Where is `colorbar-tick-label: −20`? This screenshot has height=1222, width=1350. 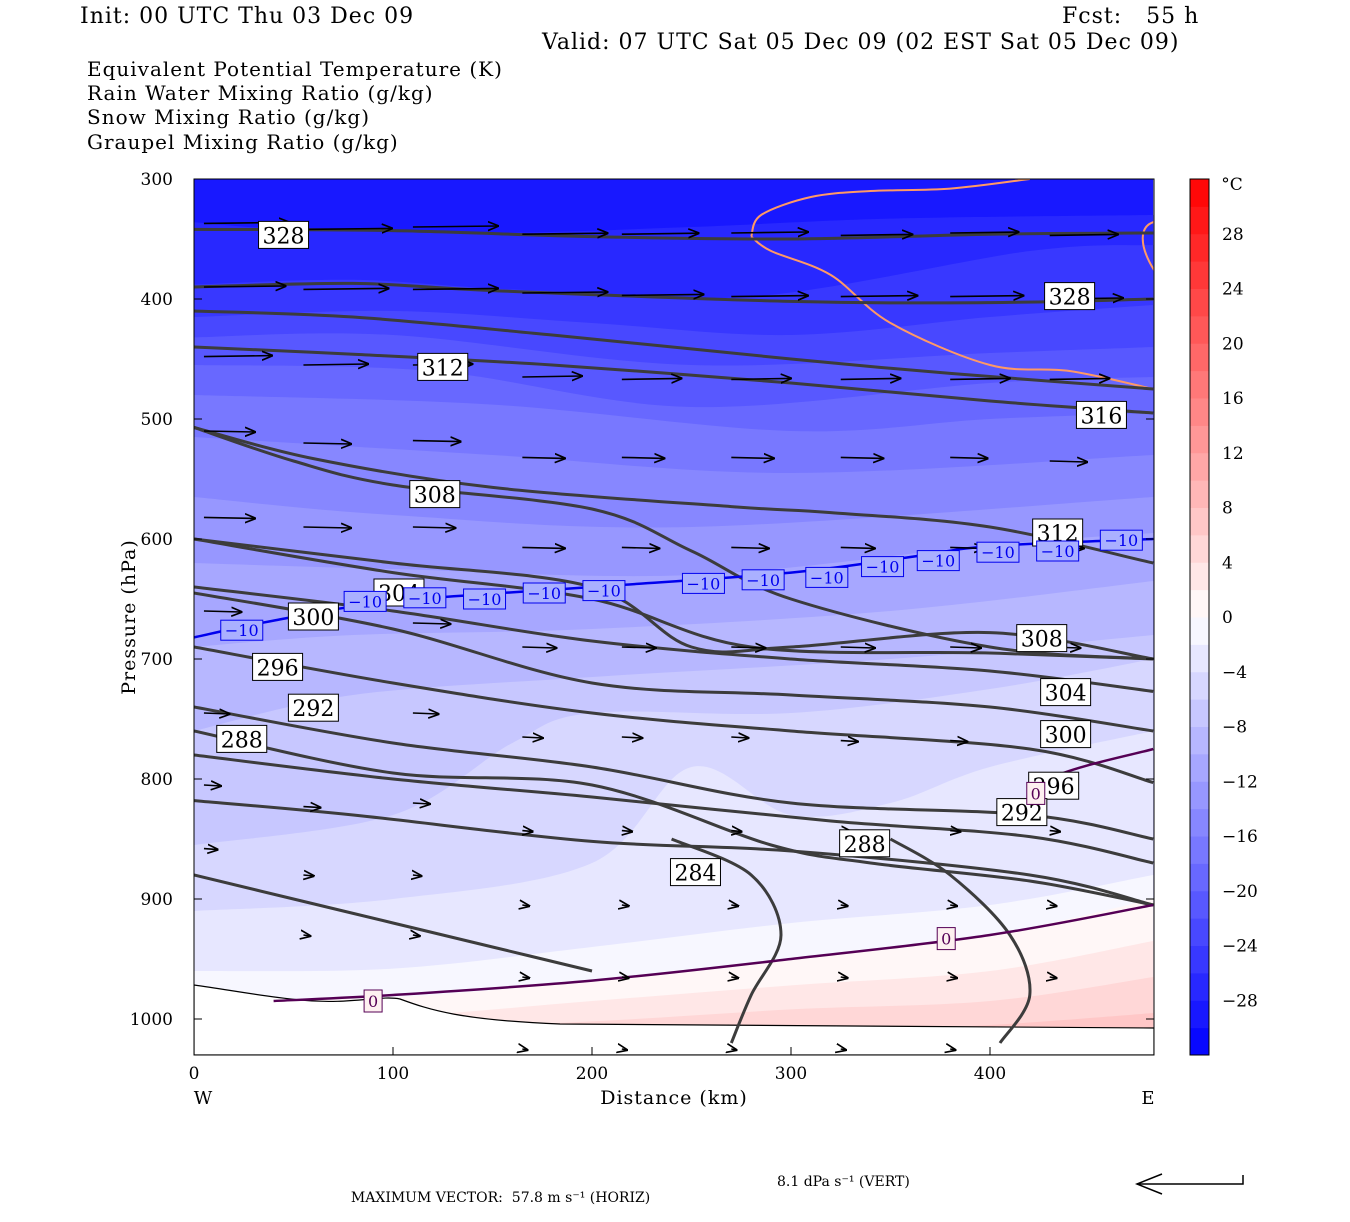
colorbar-tick-label: −20 is located at coordinates (1240, 892).